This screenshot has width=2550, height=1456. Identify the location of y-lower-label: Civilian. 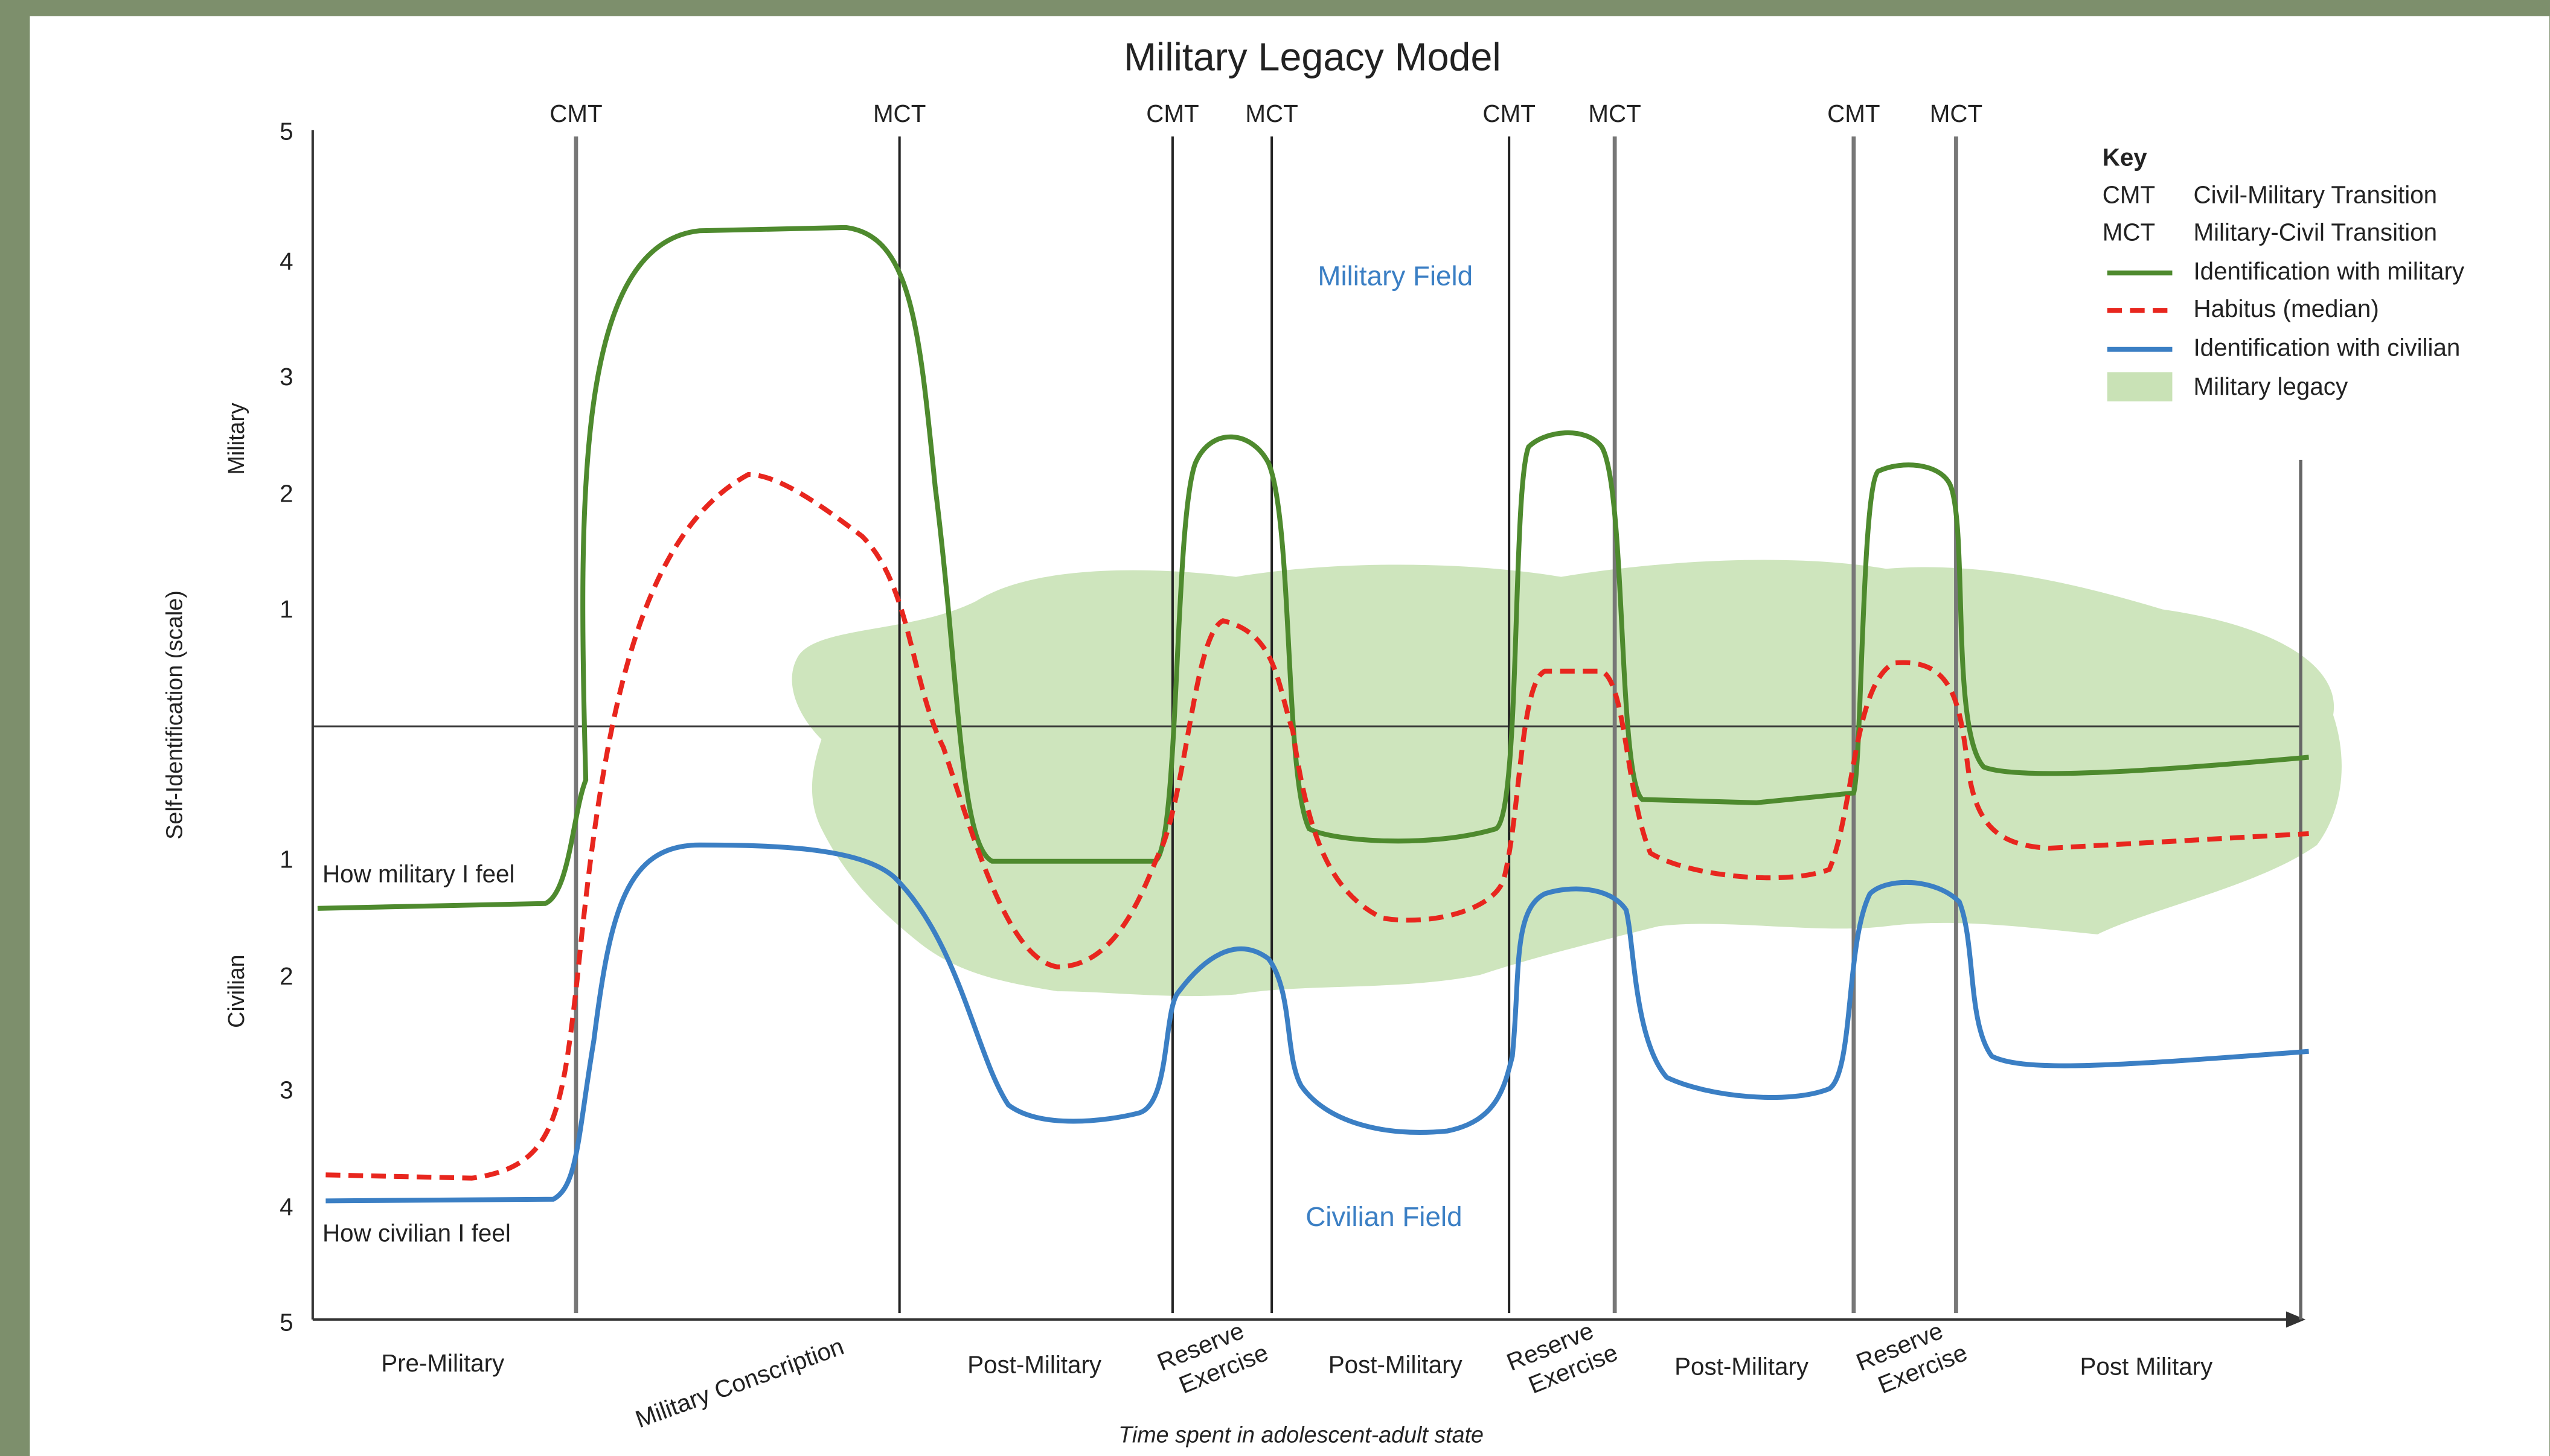
(236, 991).